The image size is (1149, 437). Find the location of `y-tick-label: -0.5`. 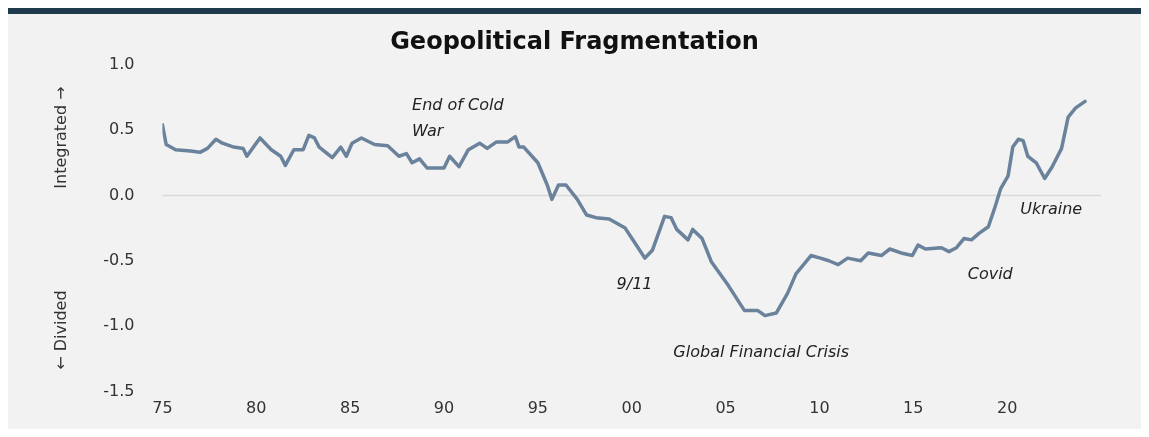

y-tick-label: -0.5 is located at coordinates (119, 259).